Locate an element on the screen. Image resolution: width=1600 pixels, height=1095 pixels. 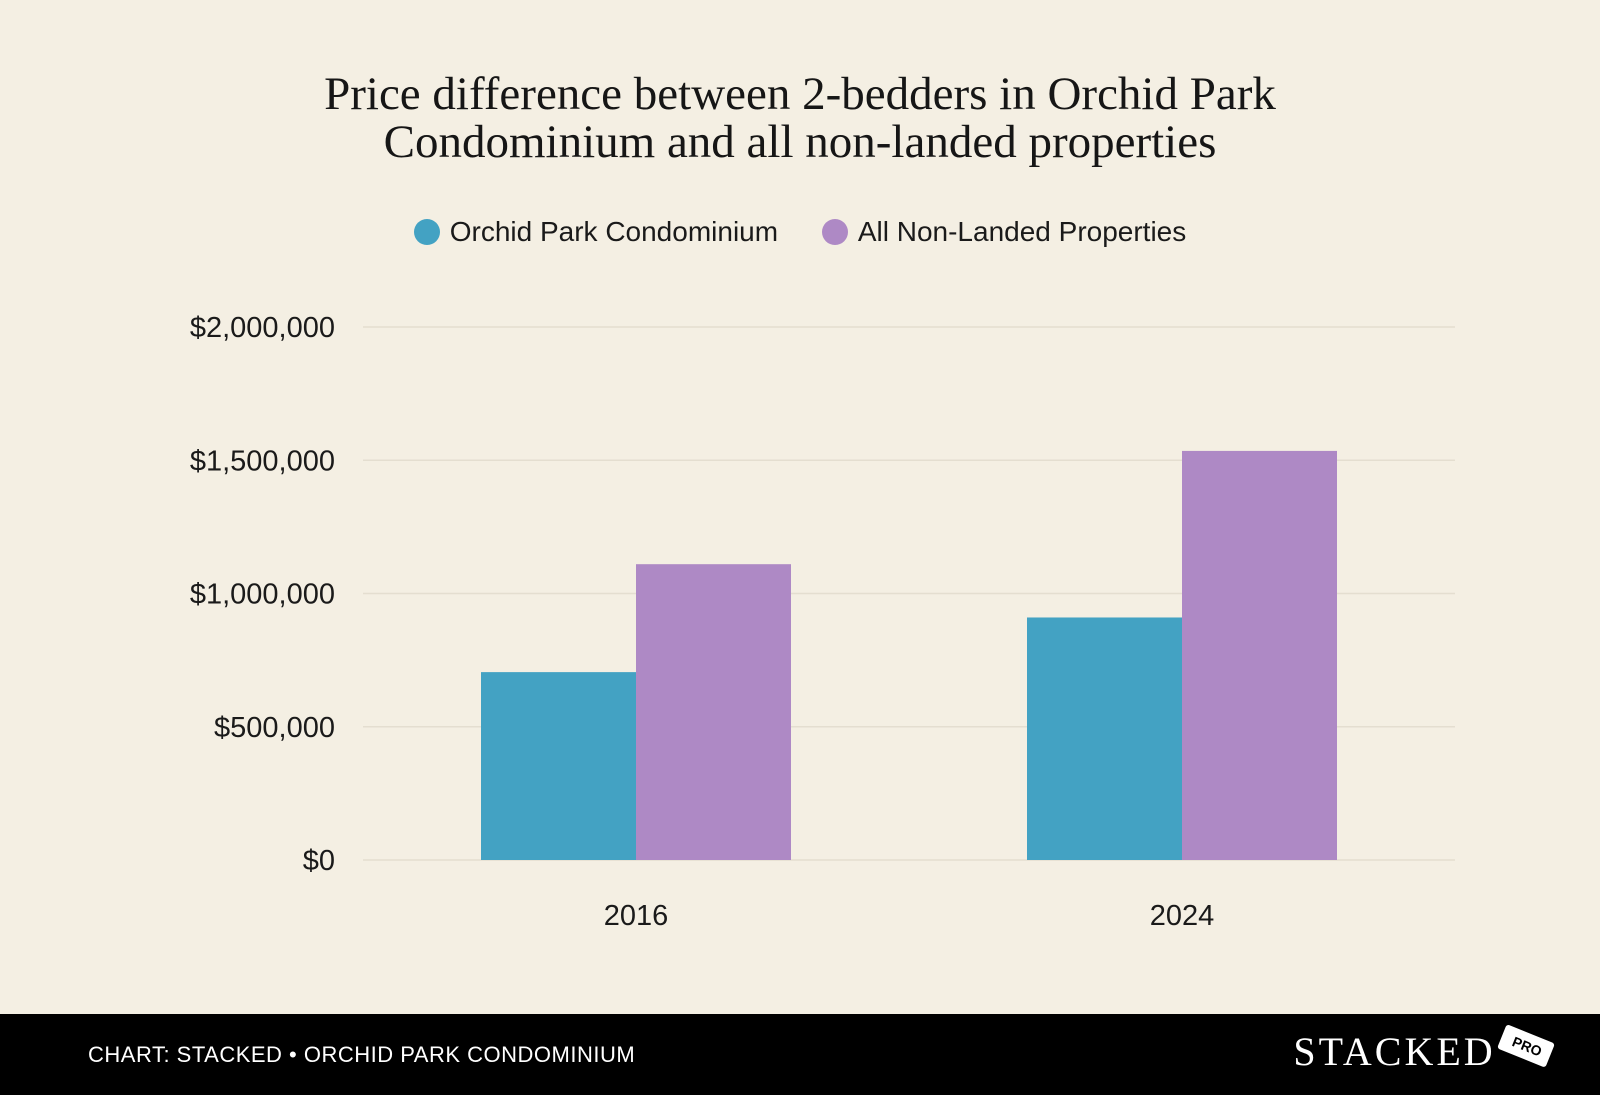
y-tick-label: $1,500,000 is located at coordinates (262, 461).